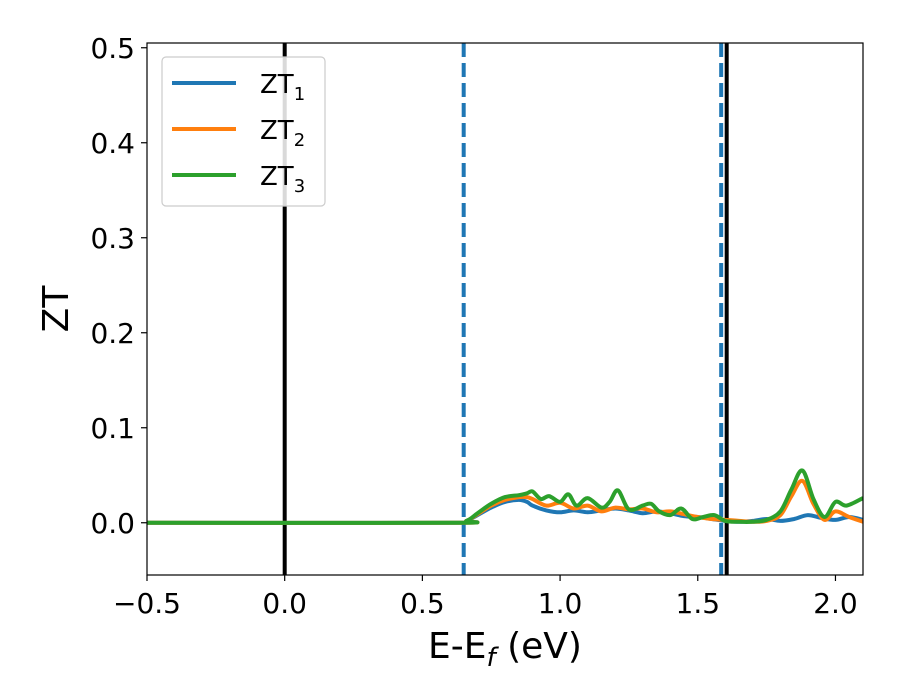 This screenshot has height=700, width=900. I want to click on x-axis-ticks: −0.5 0.0 0.5 1.0 1.5 2.0, so click(485, 597).